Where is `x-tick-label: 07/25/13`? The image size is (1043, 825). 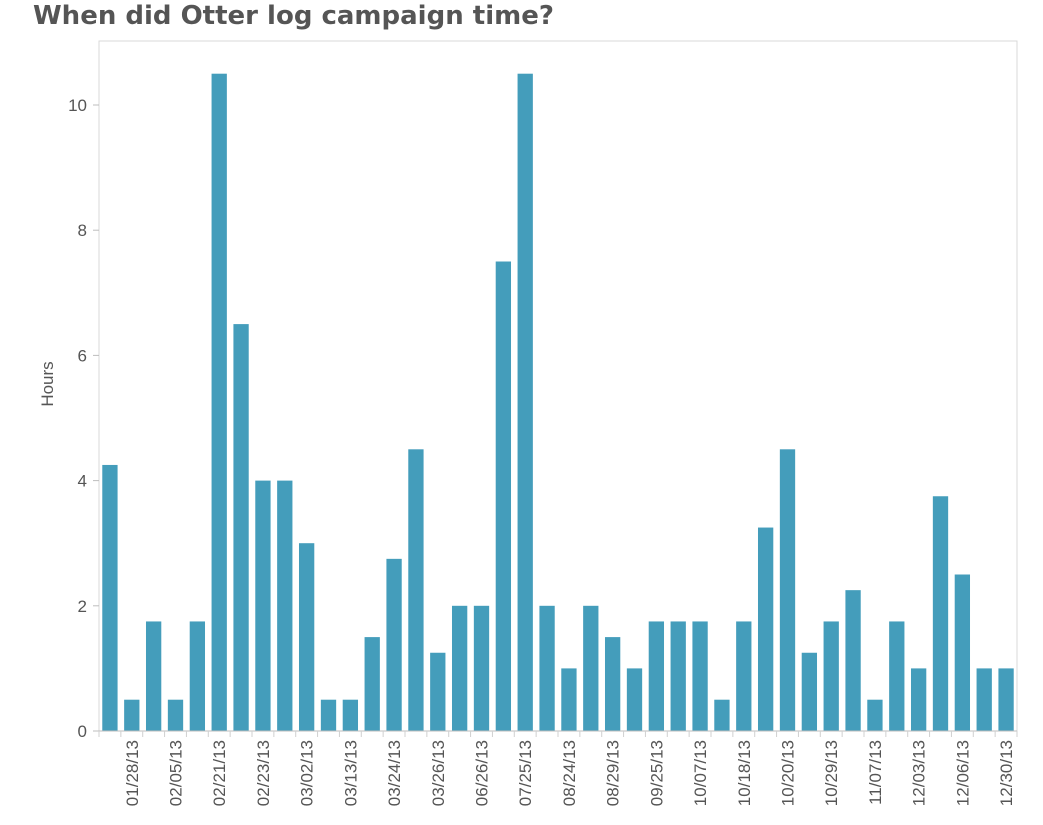 x-tick-label: 07/25/13 is located at coordinates (525, 773).